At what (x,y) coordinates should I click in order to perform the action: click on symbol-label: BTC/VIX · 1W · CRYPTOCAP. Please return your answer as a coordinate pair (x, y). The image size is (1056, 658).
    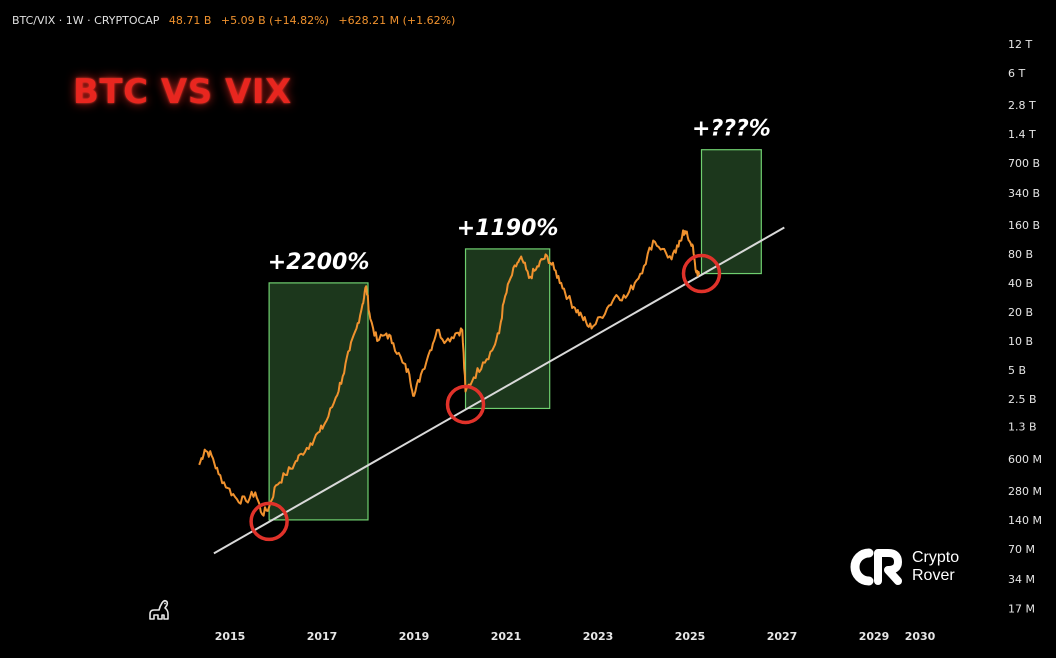
    Looking at the image, I should click on (86, 20).